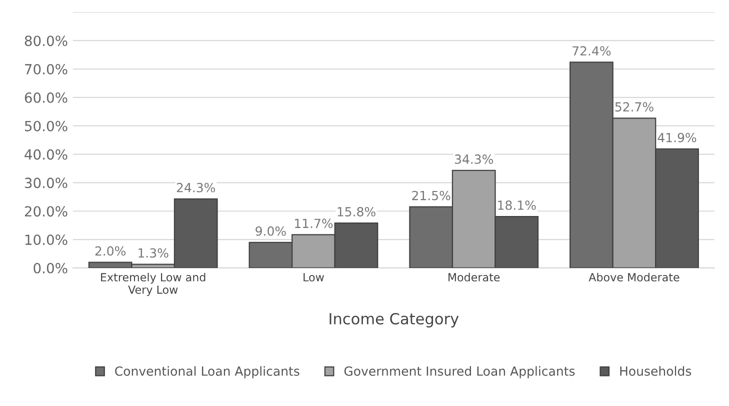 Image resolution: width=729 pixels, height=406 pixels. What do you see at coordinates (46, 69) in the screenshot?
I see `y-tick-label: 70.0%` at bounding box center [46, 69].